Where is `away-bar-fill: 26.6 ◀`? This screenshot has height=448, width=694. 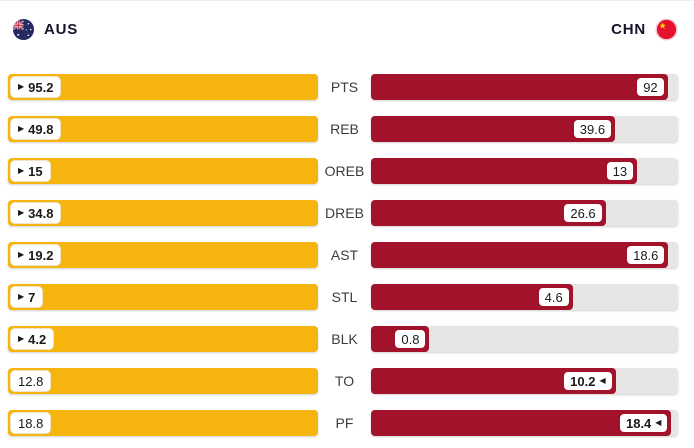
away-bar-fill: 26.6 ◀ is located at coordinates (488, 213).